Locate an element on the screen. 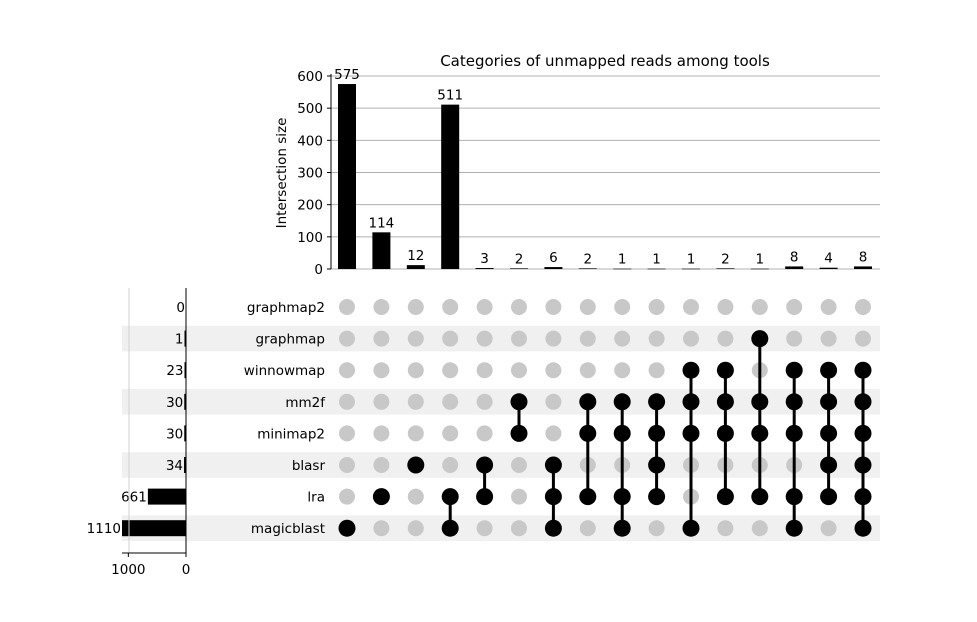  bar-value-label: 3 is located at coordinates (484, 259).